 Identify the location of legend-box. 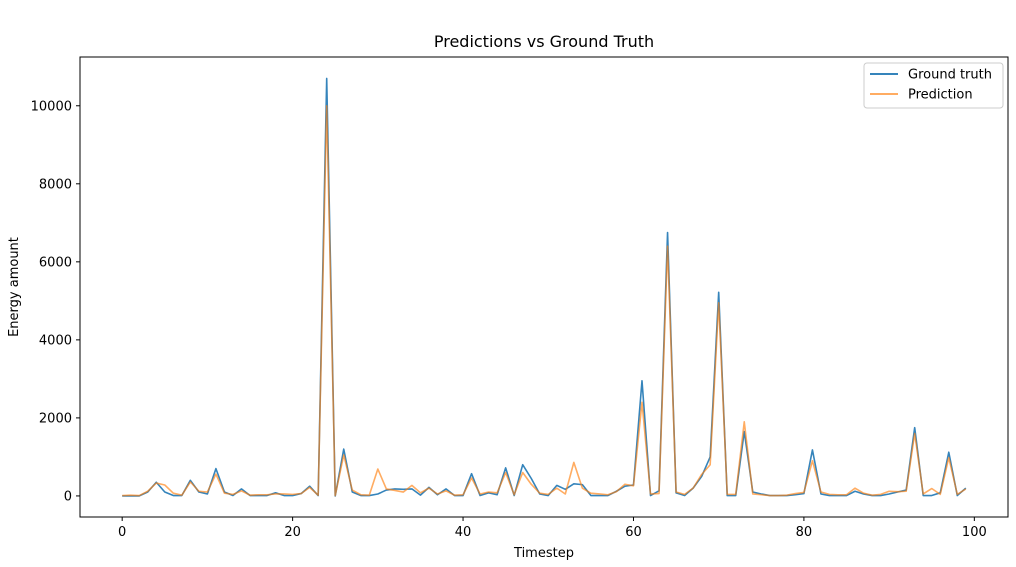
(933, 85).